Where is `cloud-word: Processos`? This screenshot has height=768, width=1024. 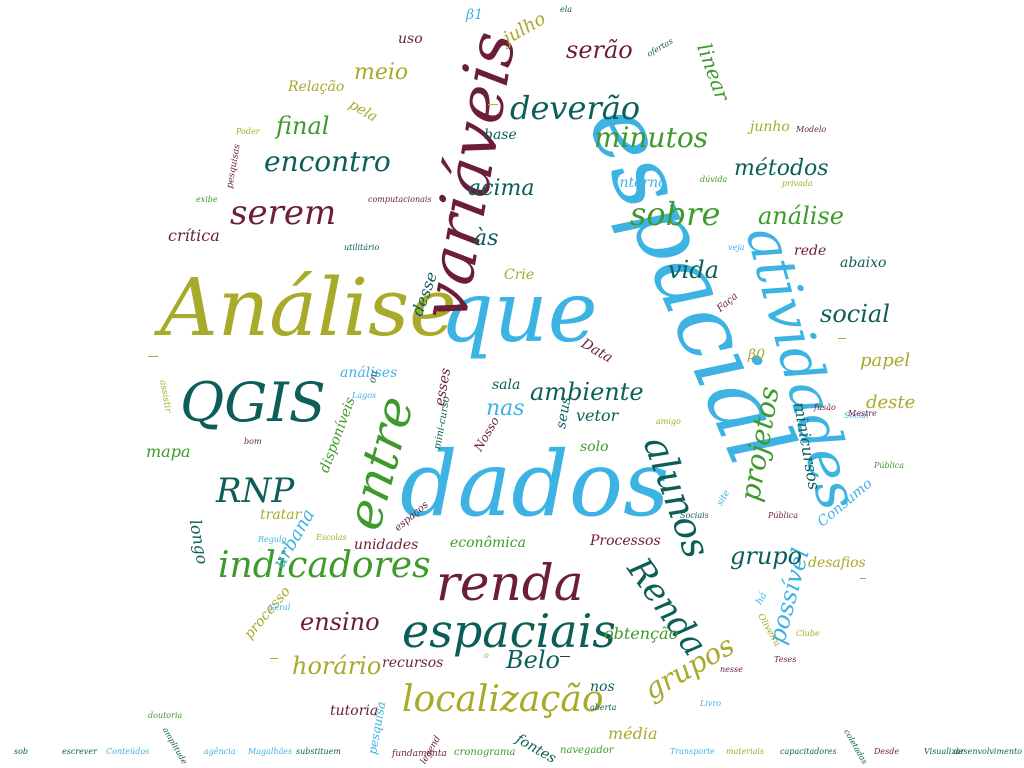
cloud-word: Processos is located at coordinates (625, 541).